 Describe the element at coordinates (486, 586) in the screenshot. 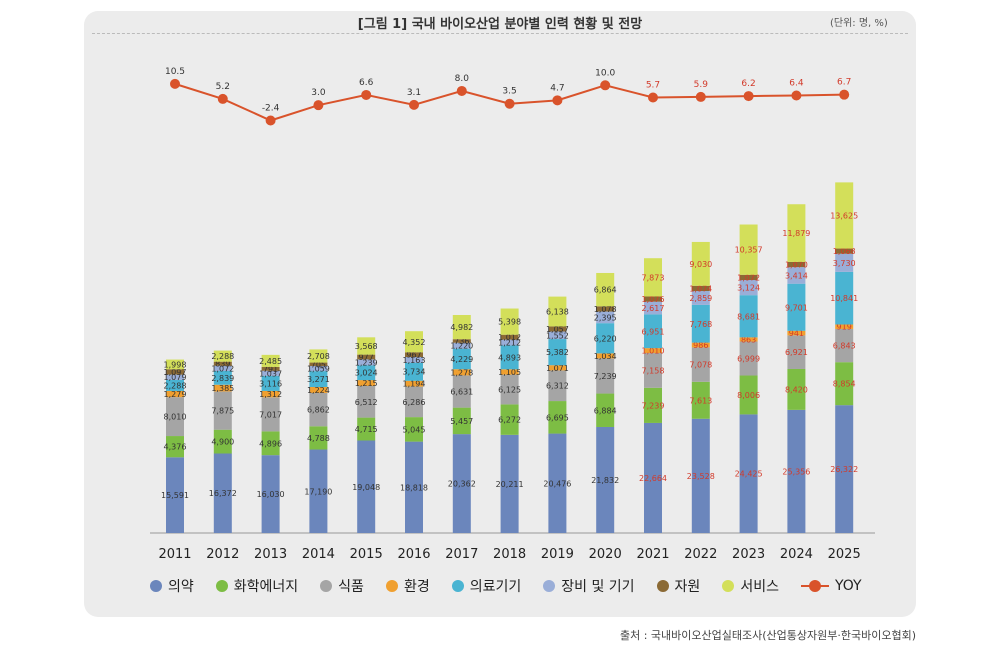

I see `legend-item-medical-device: 의료기기` at that location.